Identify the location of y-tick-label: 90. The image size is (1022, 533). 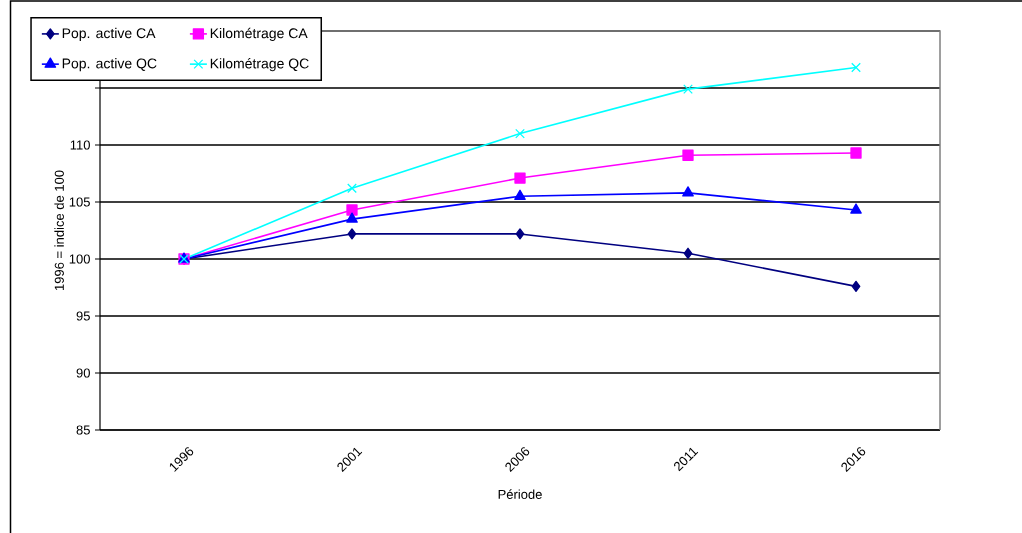
(83, 373).